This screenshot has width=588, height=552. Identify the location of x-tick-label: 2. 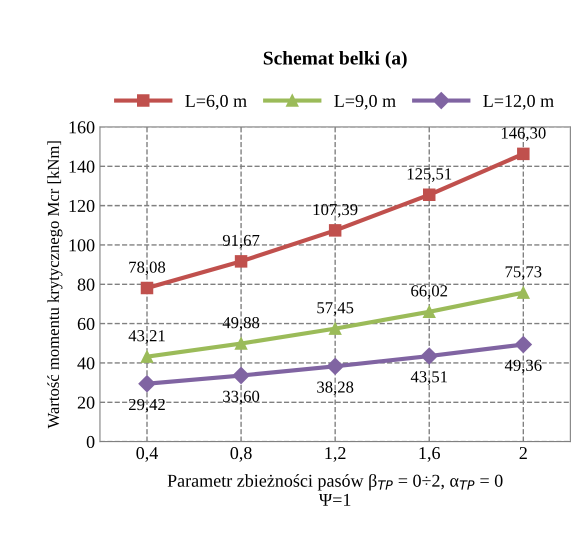
(523, 453).